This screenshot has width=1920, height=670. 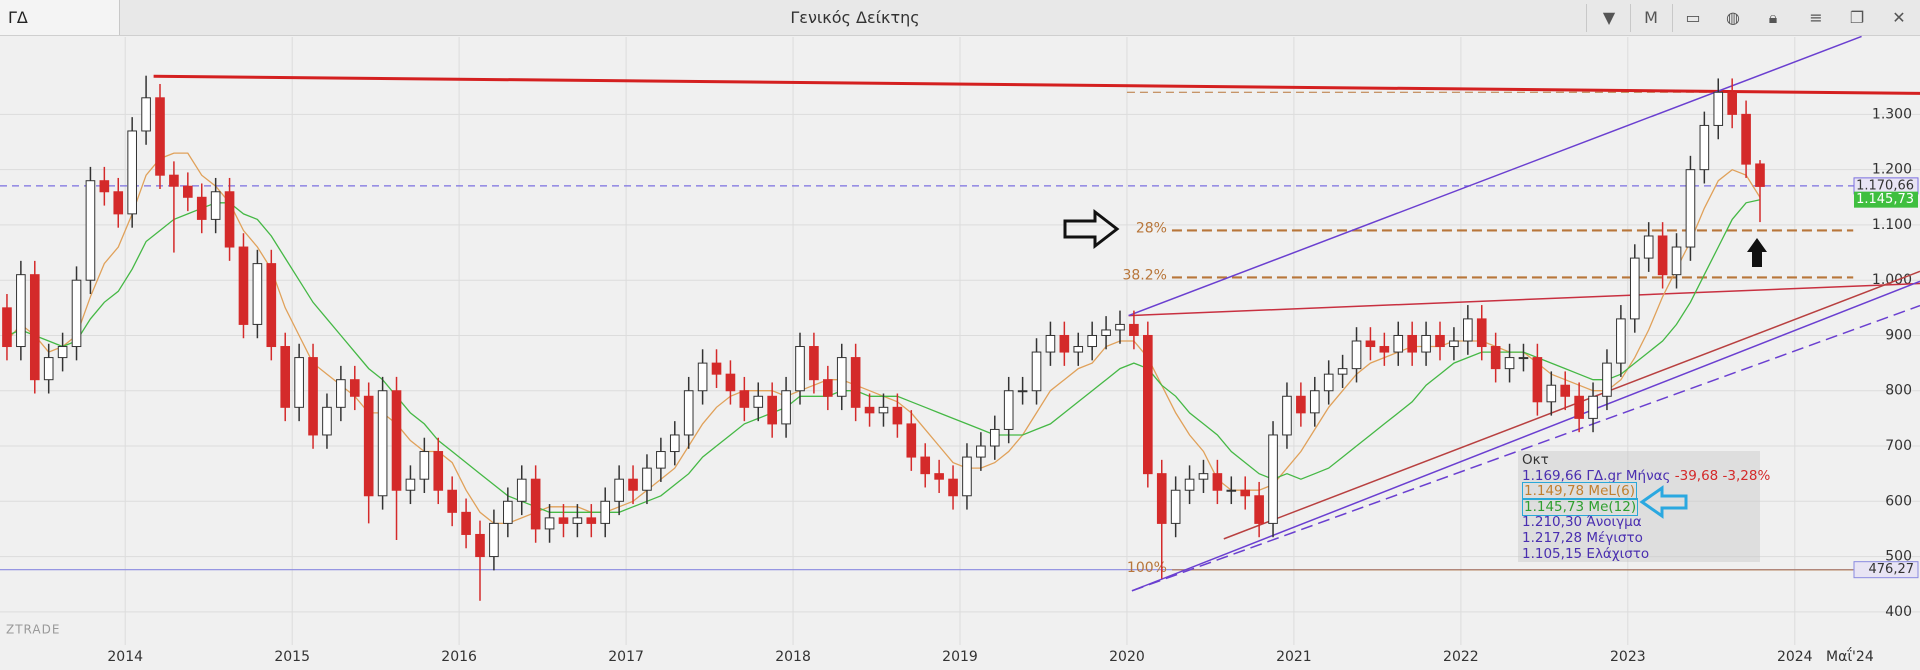 I want to click on toolbar: ΓΔ Γενικός Δείκτης ▼ M ▭ ◍ 🔒︎ ≡ ❐ ✕, so click(x=960, y=18).